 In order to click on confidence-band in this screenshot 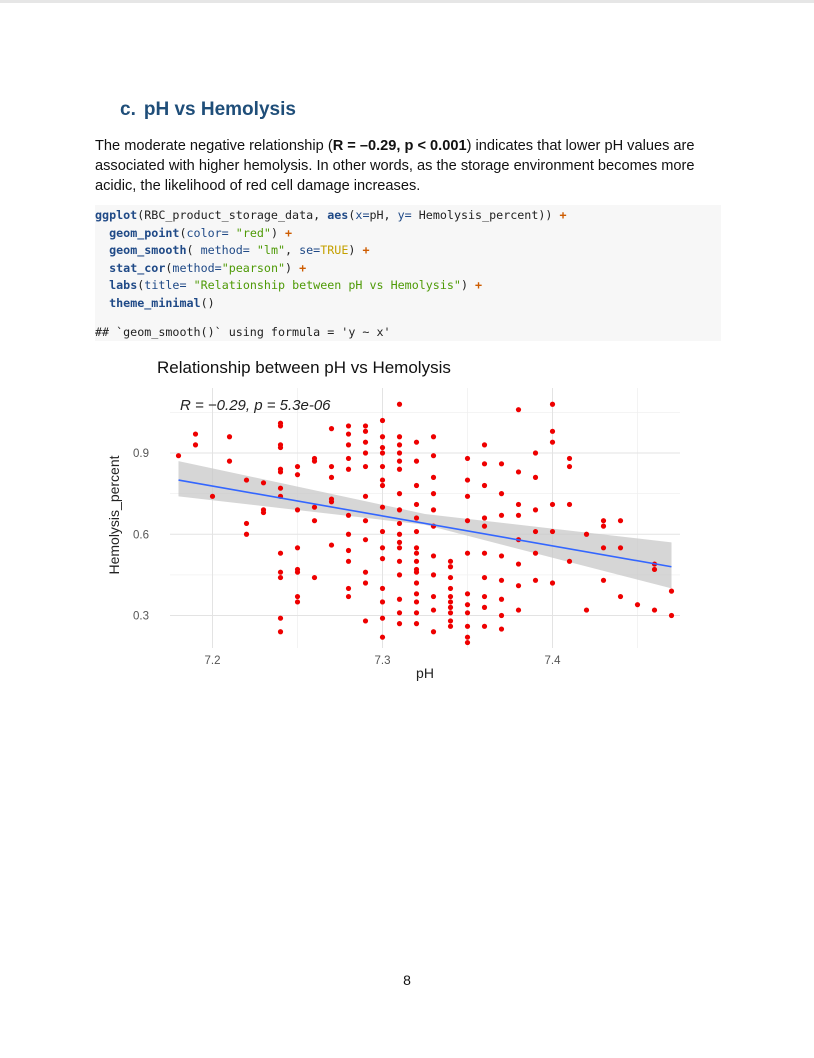, I will do `click(425, 525)`.